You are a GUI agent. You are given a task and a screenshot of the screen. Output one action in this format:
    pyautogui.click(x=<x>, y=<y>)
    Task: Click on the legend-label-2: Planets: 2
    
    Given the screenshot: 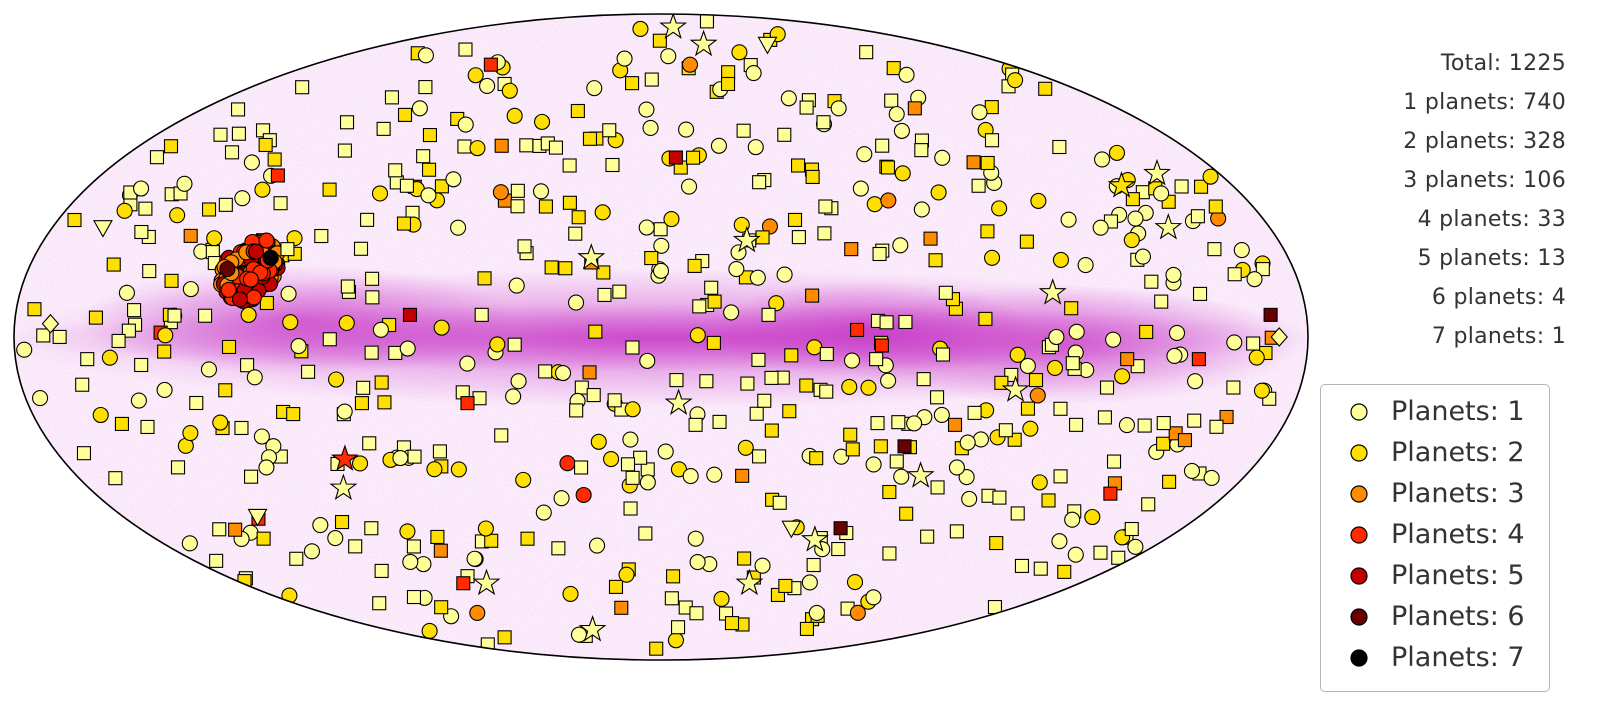 What is the action you would take?
    pyautogui.click(x=1458, y=452)
    